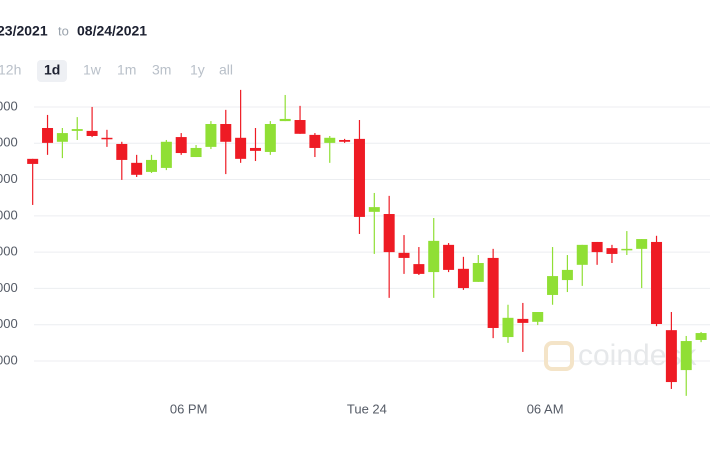 This screenshot has height=458, width=710. What do you see at coordinates (197, 70) in the screenshot?
I see `range-option: 1y` at bounding box center [197, 70].